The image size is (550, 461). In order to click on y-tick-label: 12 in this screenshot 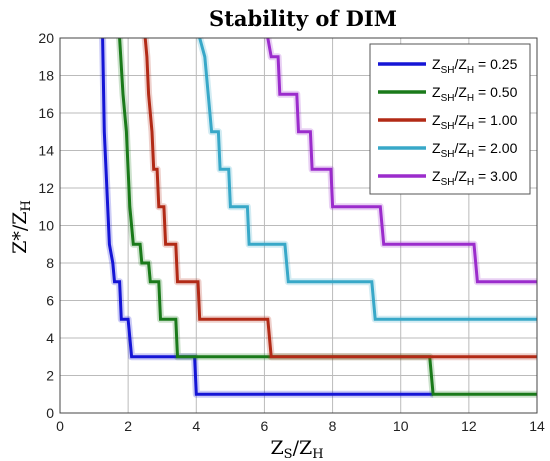, I will do `click(46, 188)`.